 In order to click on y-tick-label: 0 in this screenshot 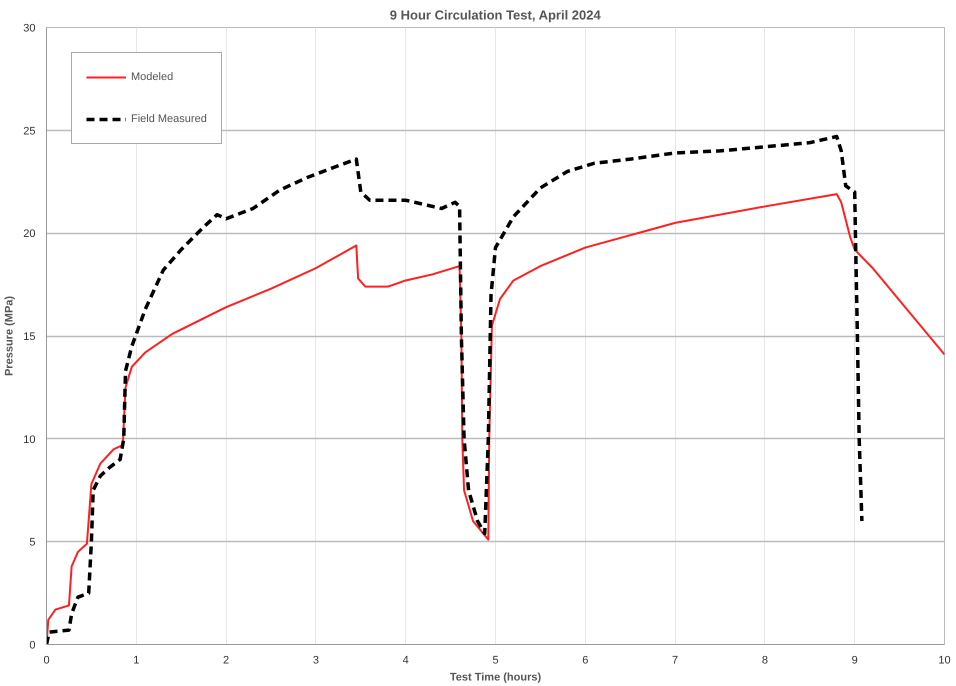, I will do `click(32, 646)`.